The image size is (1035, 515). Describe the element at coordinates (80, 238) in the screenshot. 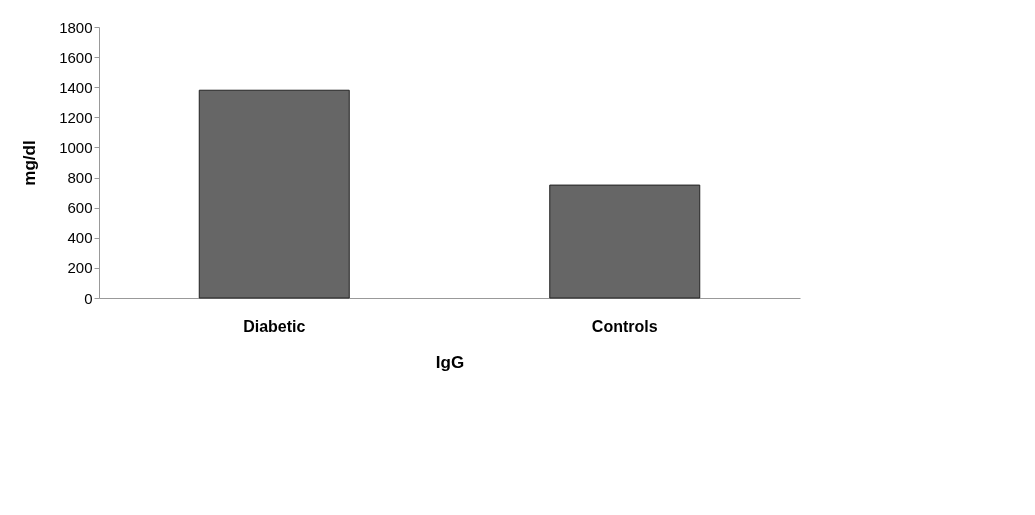

I see `y-tick-label: 400` at that location.